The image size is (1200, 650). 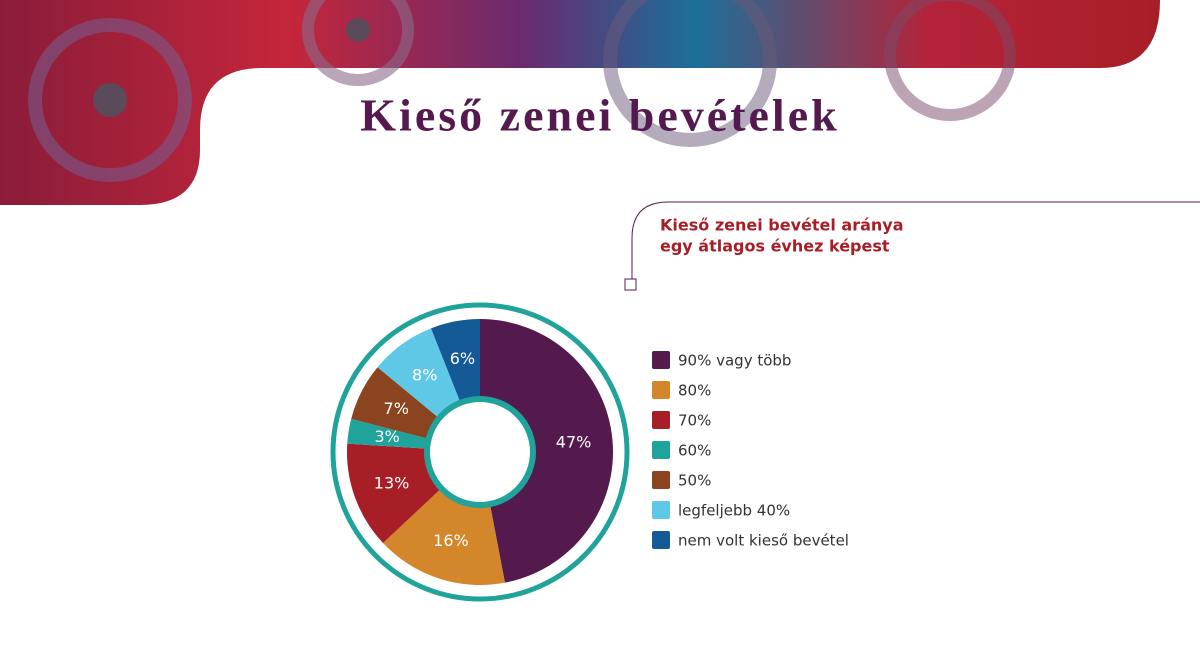 What do you see at coordinates (451, 540) in the screenshot?
I see `data-label: 16%` at bounding box center [451, 540].